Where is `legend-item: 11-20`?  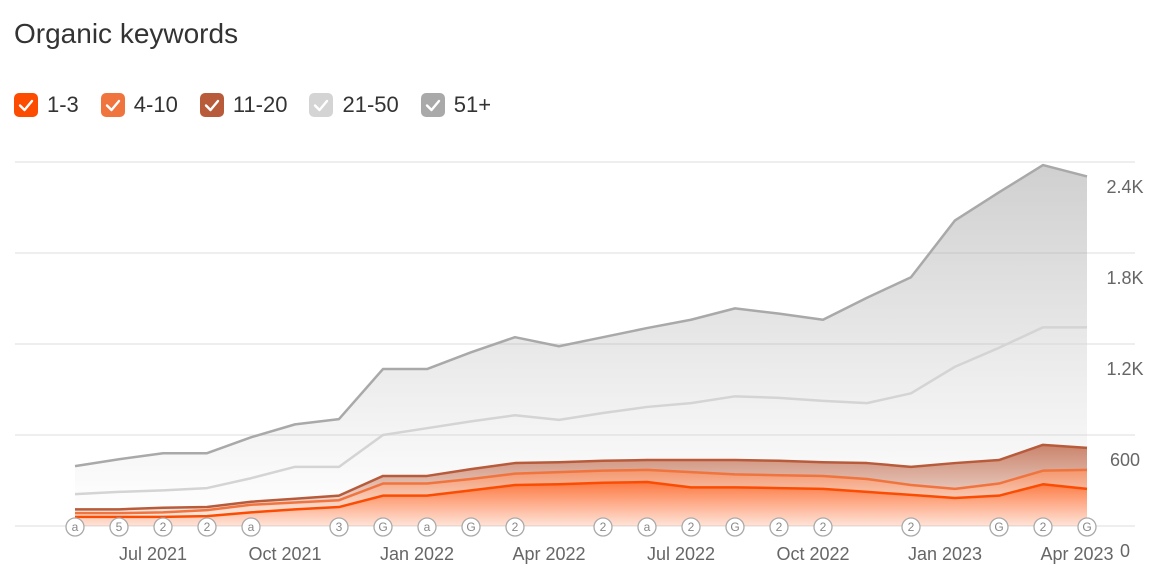 legend-item: 11-20 is located at coordinates (243, 105).